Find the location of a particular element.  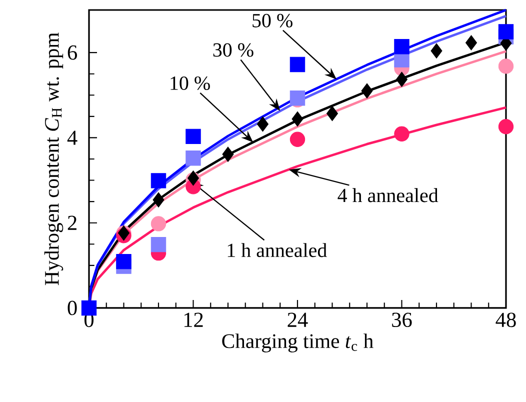

x-tick-label: 24 is located at coordinates (298, 319).